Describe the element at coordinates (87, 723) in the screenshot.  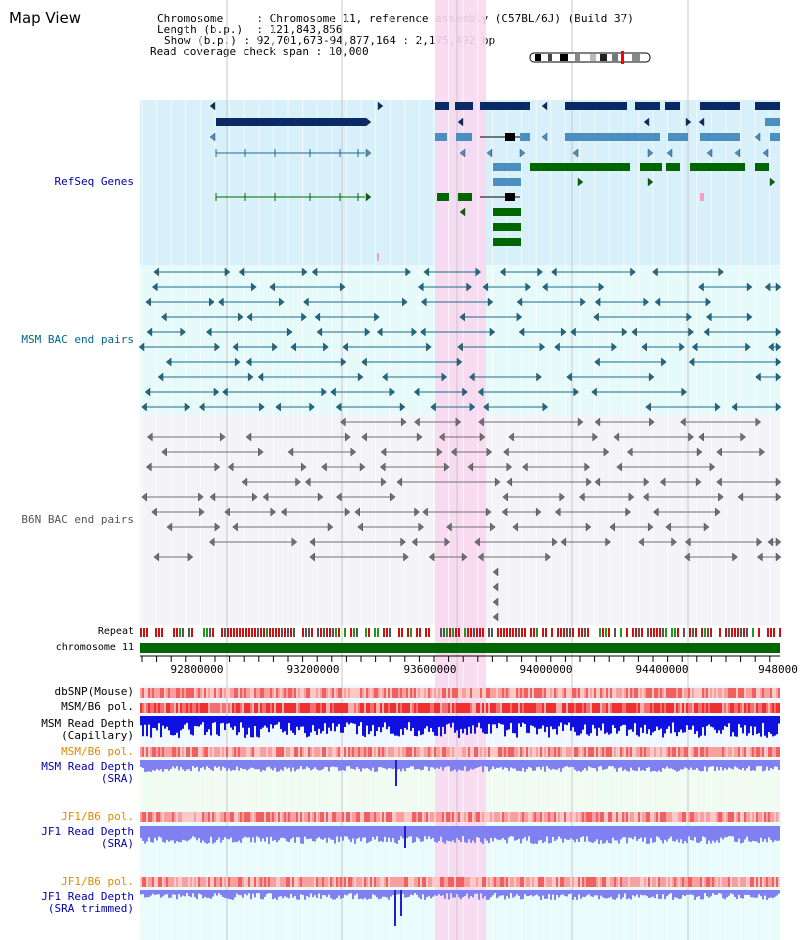
I see `track-label-msm-depth-cap: MSM Read Depth` at that location.